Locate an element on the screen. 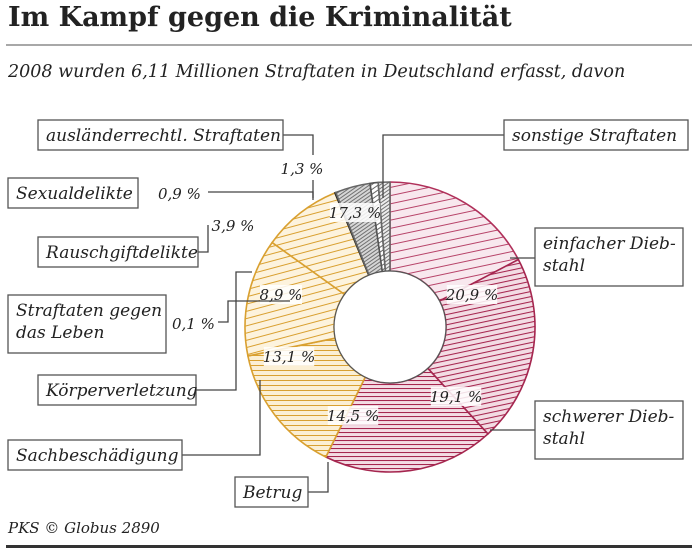  value-label-sonstige-straftaten: 17,3 % is located at coordinates (355, 213).